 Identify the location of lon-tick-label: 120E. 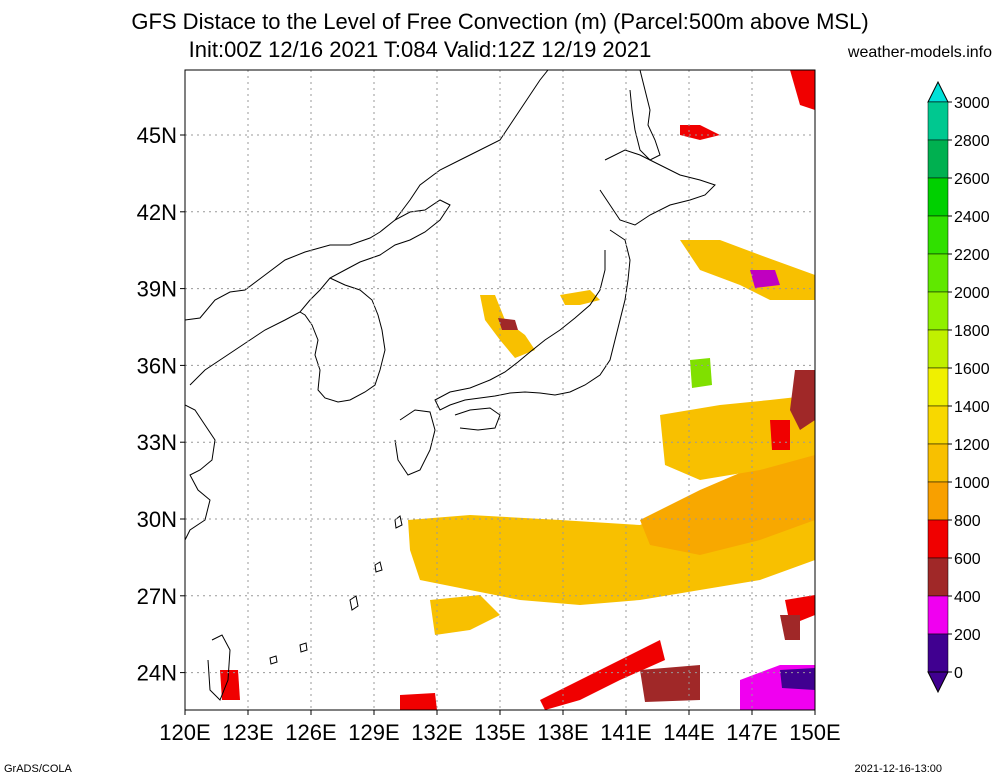
(184, 732).